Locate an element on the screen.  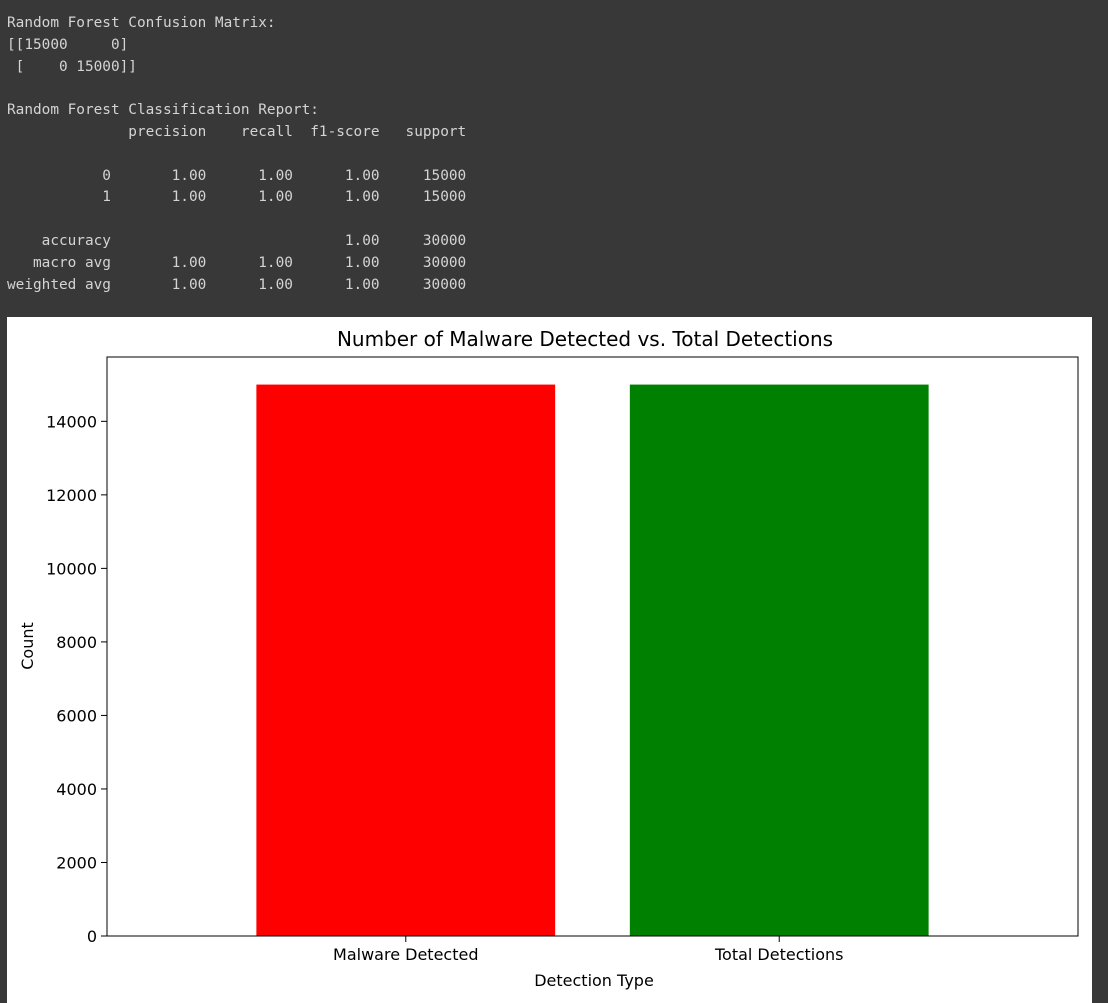
y-tick-label: 10000 is located at coordinates (71, 568).